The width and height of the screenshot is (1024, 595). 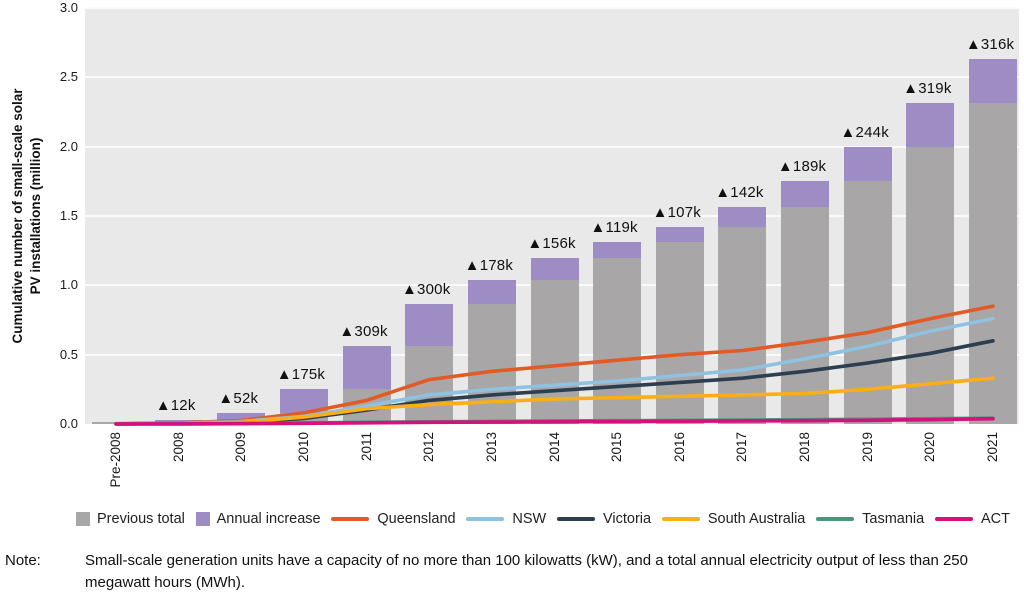 I want to click on y-axis-tick-label: 1.0, so click(x=68, y=285).